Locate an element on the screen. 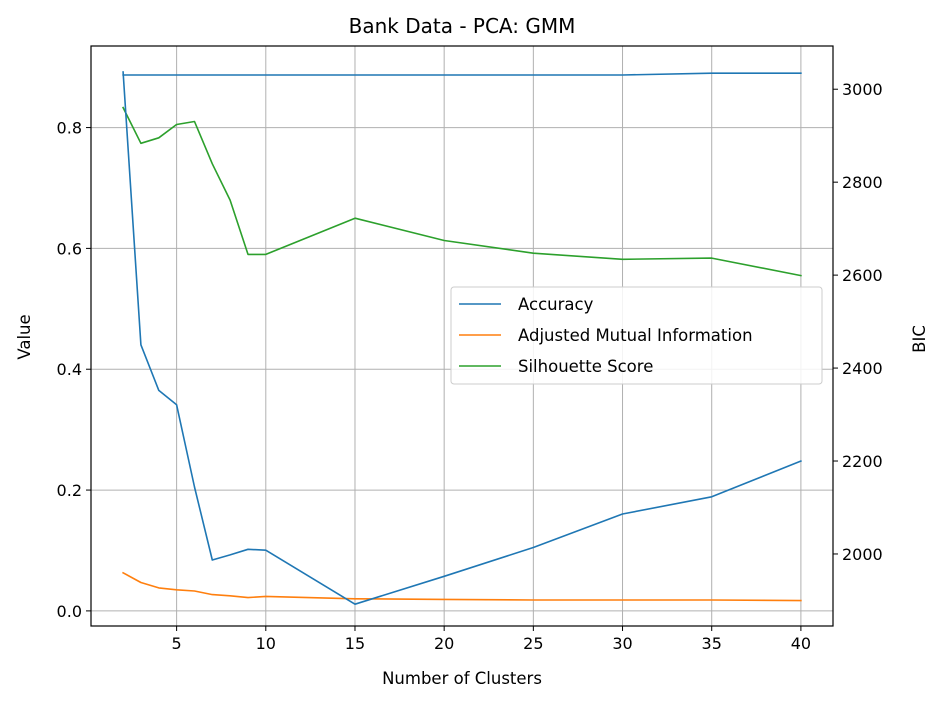 The height and width of the screenshot is (704, 943). x-tick-label: 35 is located at coordinates (712, 643).